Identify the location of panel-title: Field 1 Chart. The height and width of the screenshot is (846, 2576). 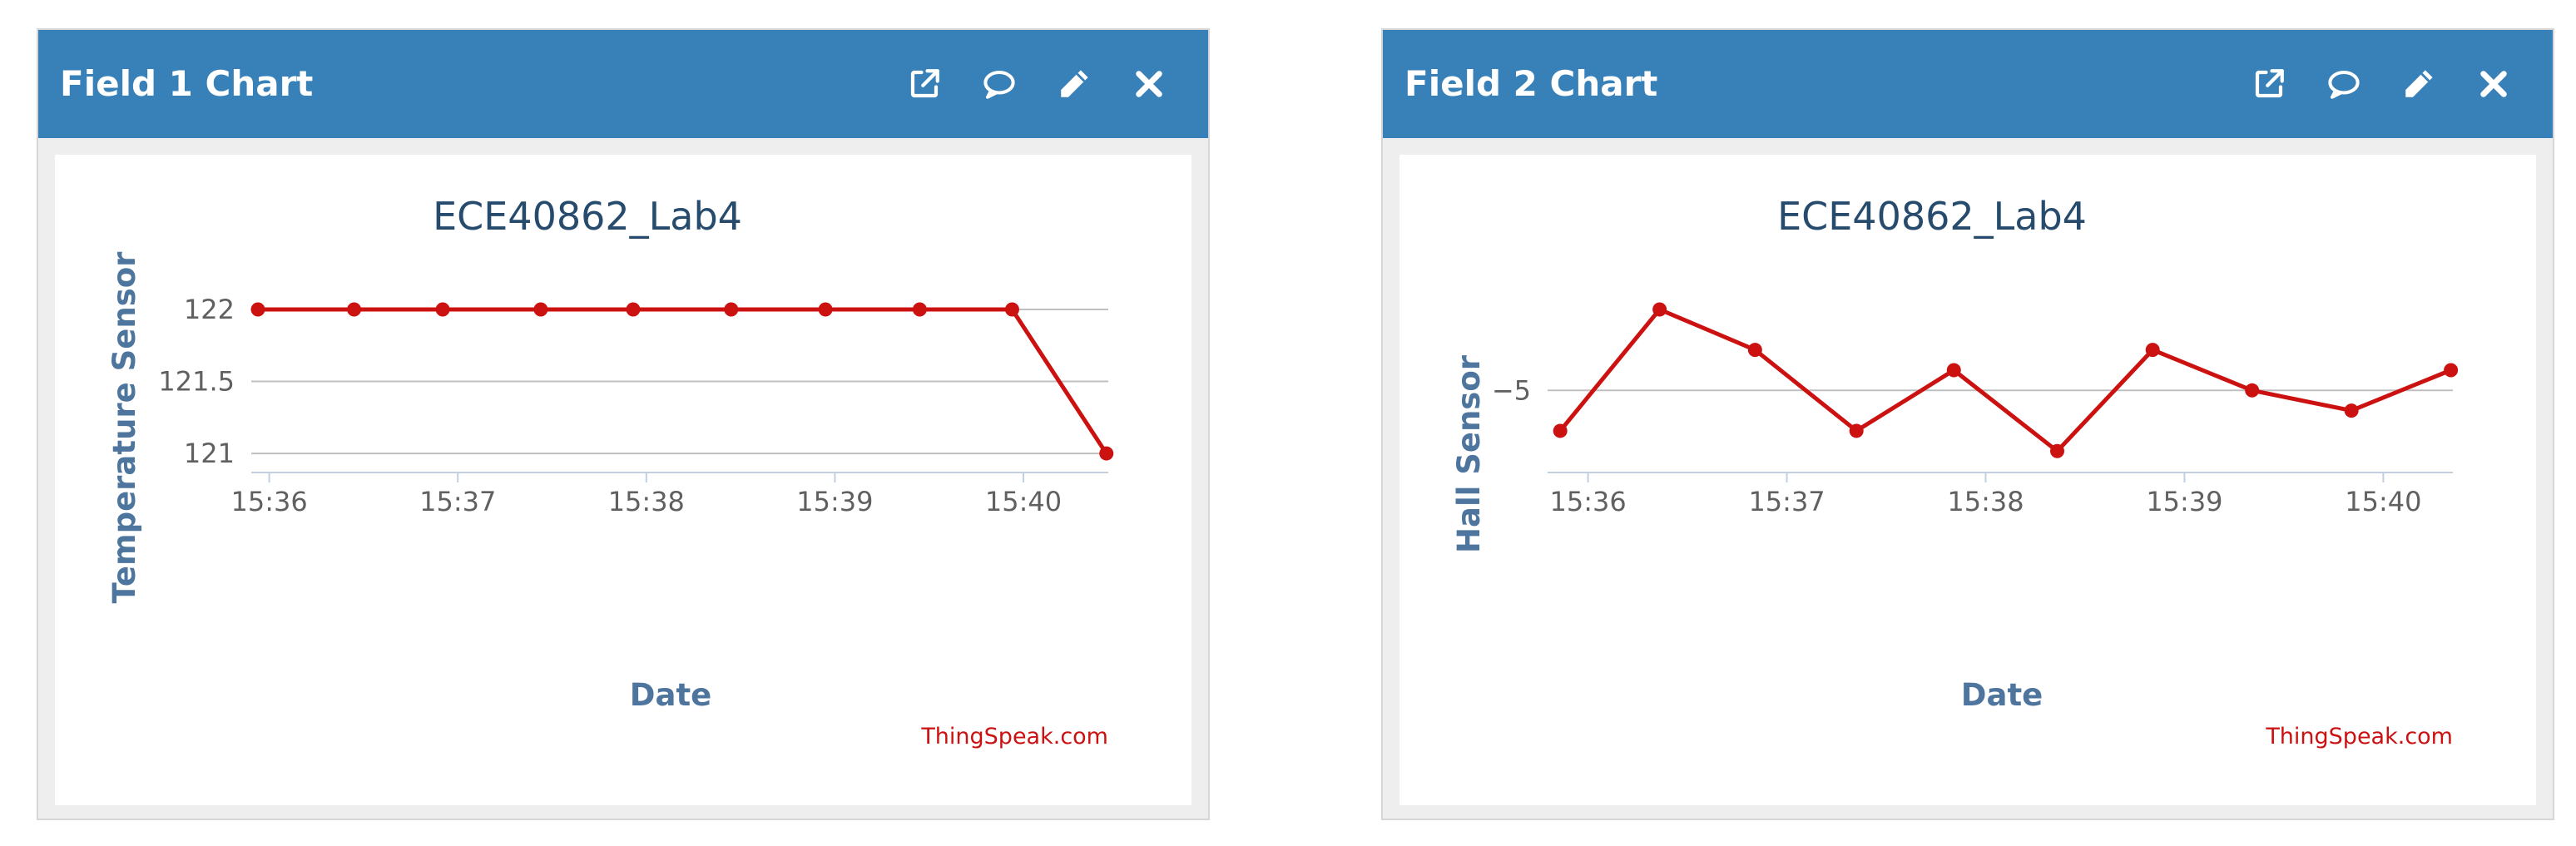
(187, 83).